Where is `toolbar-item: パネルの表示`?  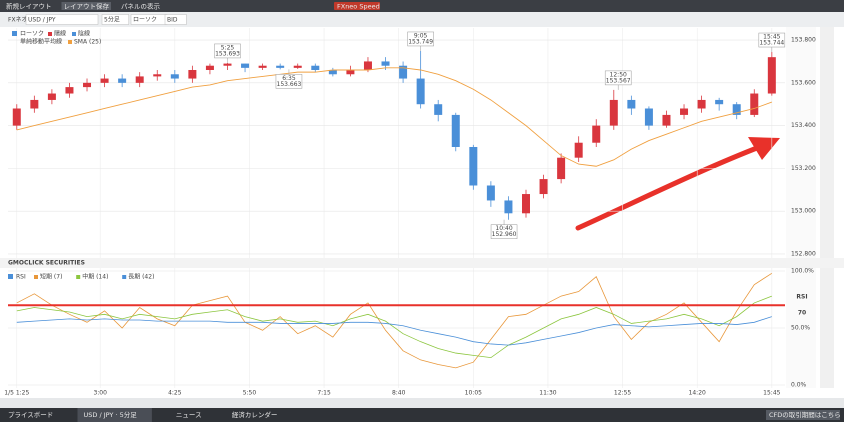
toolbar-item: パネルの表示 is located at coordinates (141, 6).